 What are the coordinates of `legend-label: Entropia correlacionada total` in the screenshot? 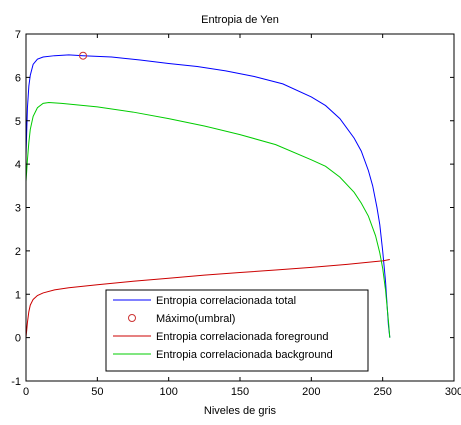 It's located at (226, 301).